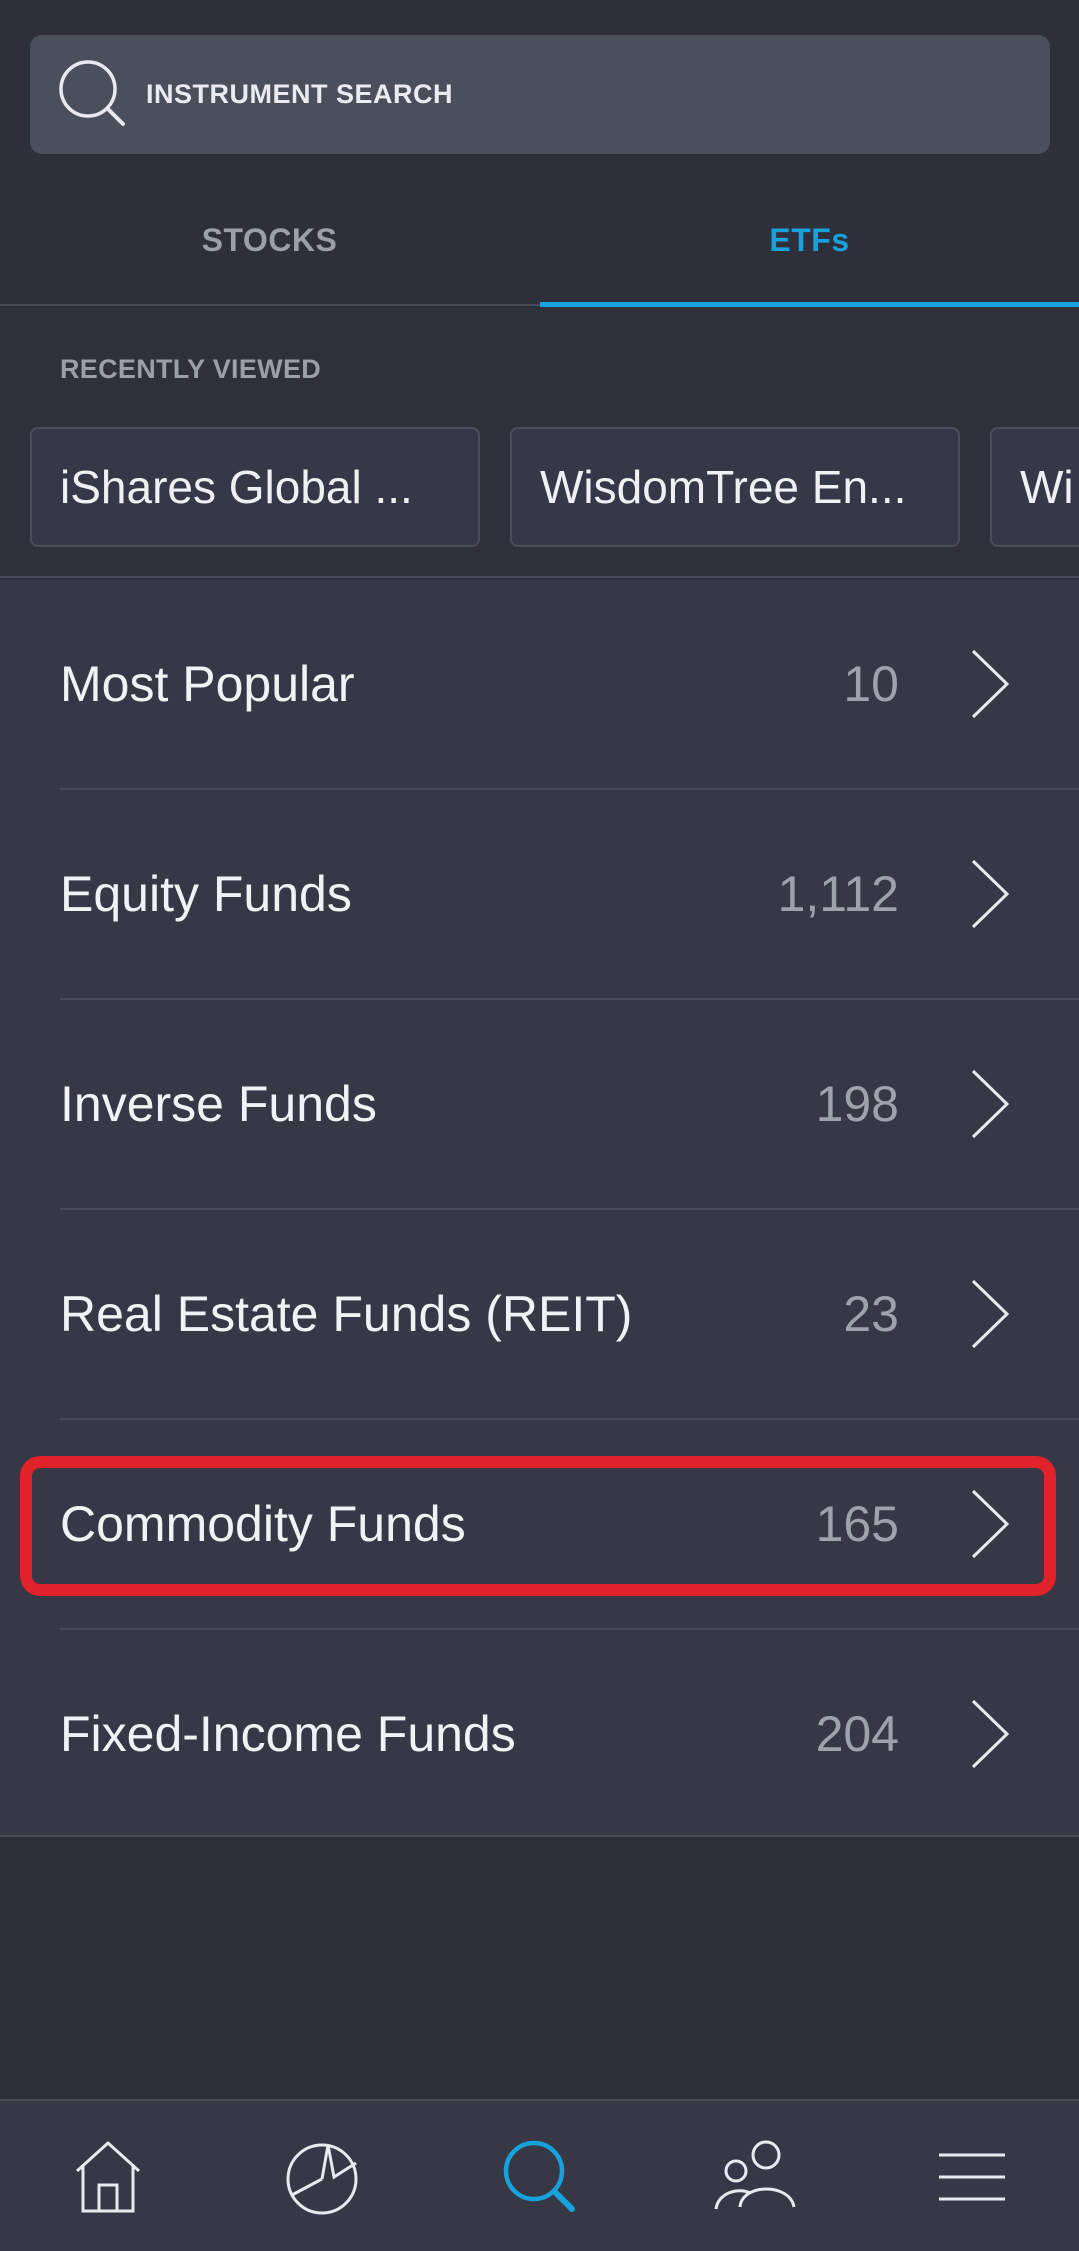 The width and height of the screenshot is (1079, 2251). Describe the element at coordinates (191, 369) in the screenshot. I see `recently-viewed-title: RECENTLY VIEWED` at that location.